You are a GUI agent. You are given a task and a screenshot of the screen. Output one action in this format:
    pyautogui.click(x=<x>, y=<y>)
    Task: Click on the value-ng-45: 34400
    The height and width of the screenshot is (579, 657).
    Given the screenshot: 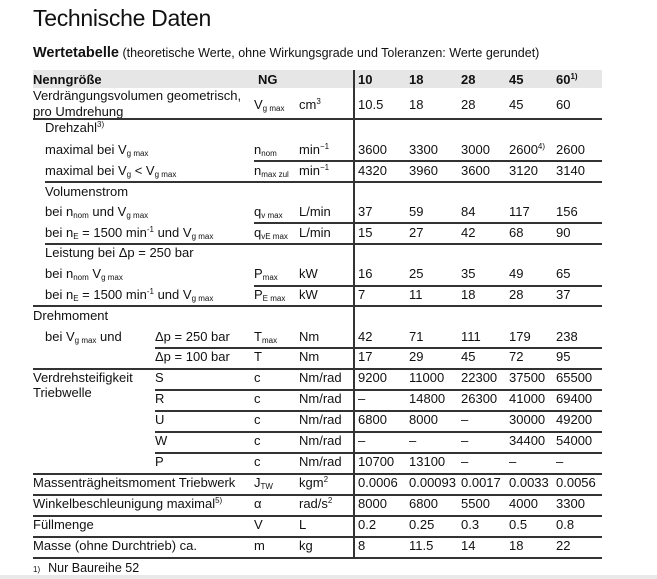 What is the action you would take?
    pyautogui.click(x=527, y=440)
    